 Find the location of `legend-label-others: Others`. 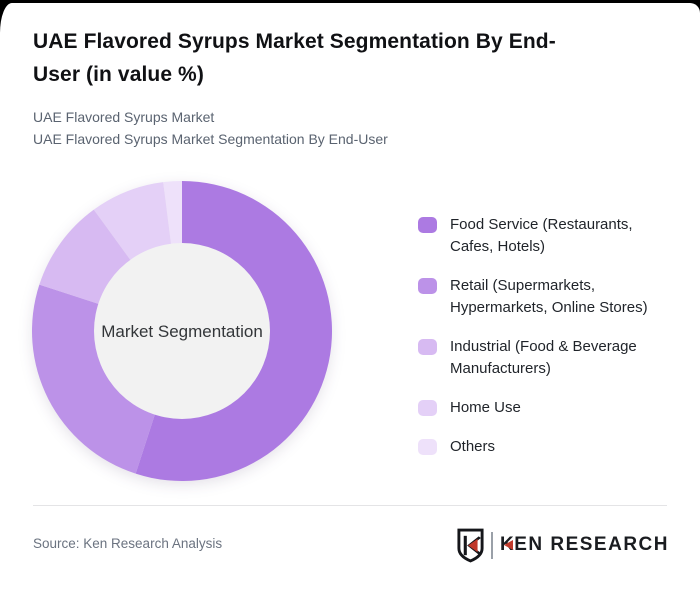

legend-label-others: Others is located at coordinates (473, 446).